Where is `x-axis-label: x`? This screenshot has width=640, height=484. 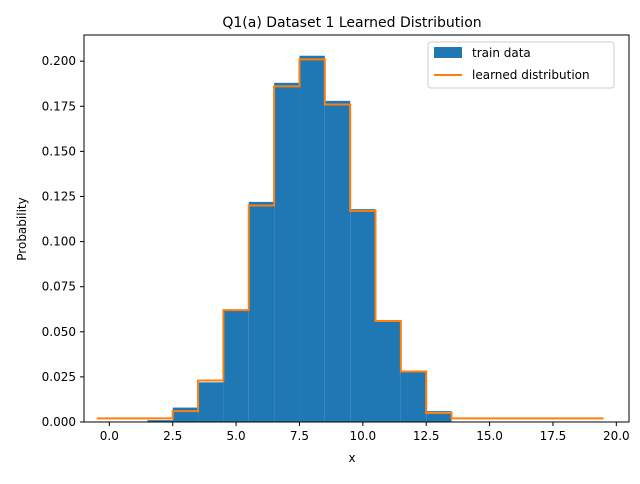 x-axis-label: x is located at coordinates (351, 458).